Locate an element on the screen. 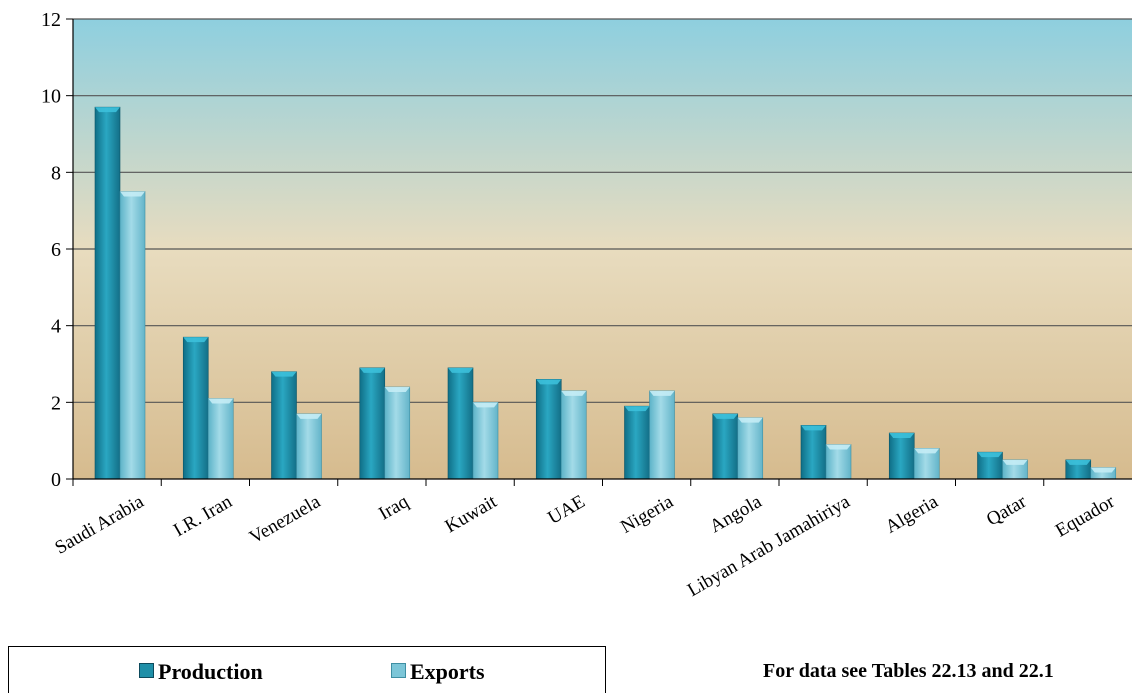  x-category-label: Qatar is located at coordinates (1007, 511).